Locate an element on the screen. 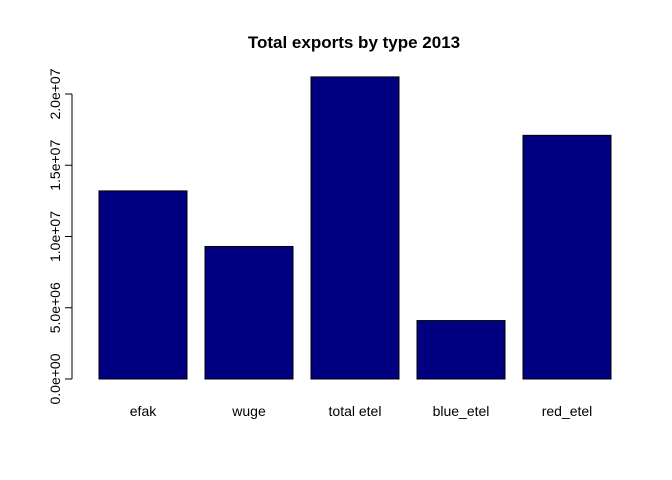 The image size is (672, 480). bar-efak is located at coordinates (143, 285).